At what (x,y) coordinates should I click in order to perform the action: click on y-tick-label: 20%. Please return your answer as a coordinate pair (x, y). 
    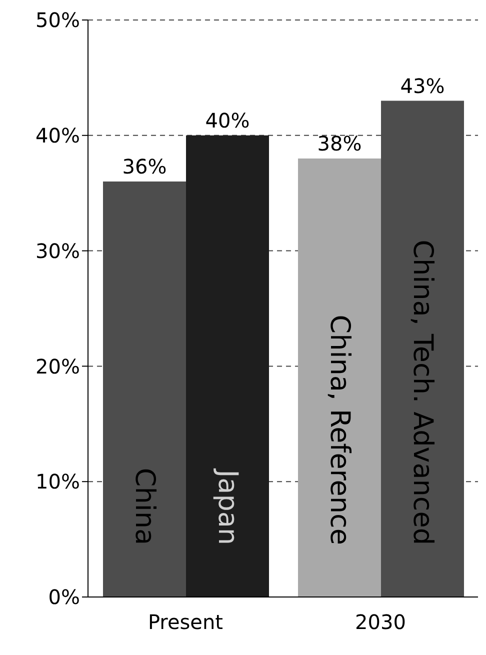
    Looking at the image, I should click on (58, 366).